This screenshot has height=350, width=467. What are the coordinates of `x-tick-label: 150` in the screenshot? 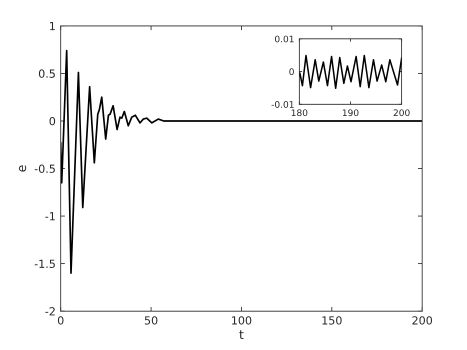 It's located at (332, 320).